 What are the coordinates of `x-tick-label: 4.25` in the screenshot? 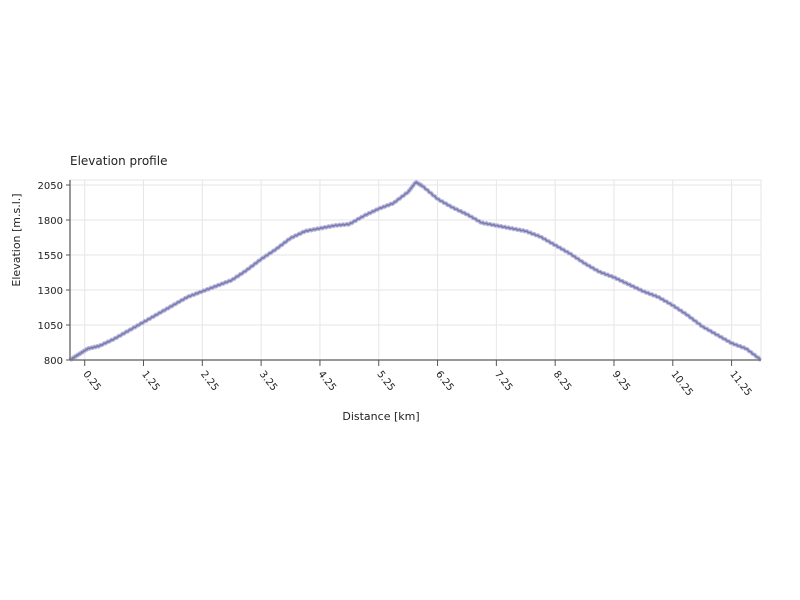 It's located at (327, 381).